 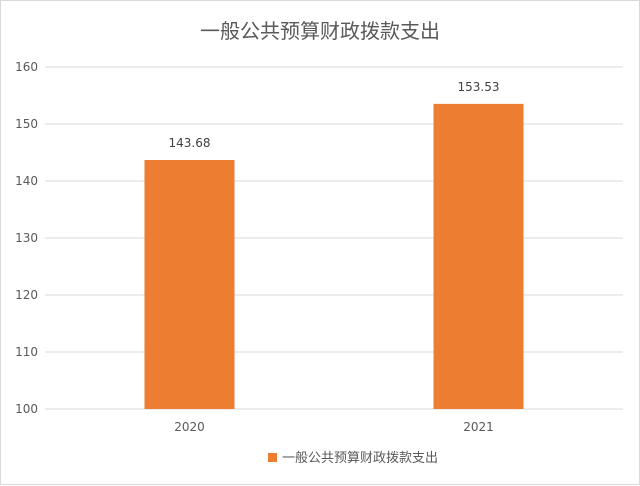 What do you see at coordinates (26, 67) in the screenshot?
I see `y-tick-label: 160` at bounding box center [26, 67].